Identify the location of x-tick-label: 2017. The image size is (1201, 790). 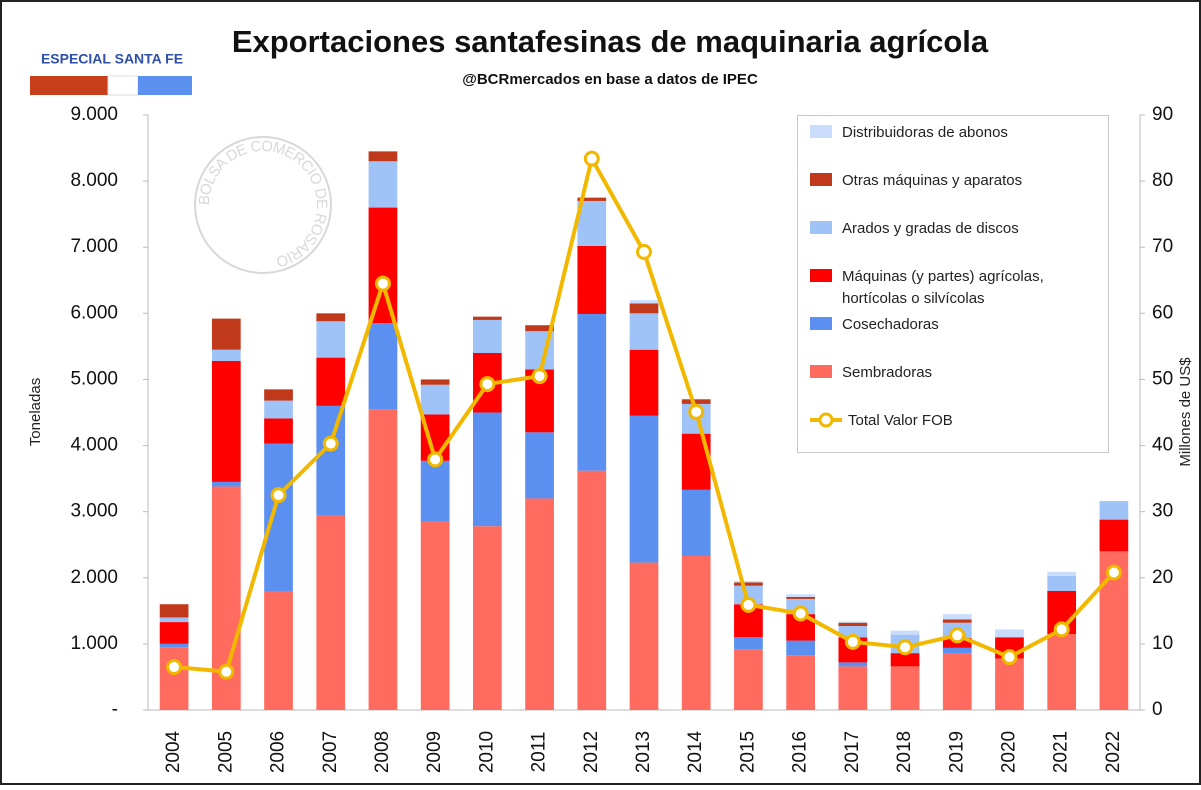
(852, 752).